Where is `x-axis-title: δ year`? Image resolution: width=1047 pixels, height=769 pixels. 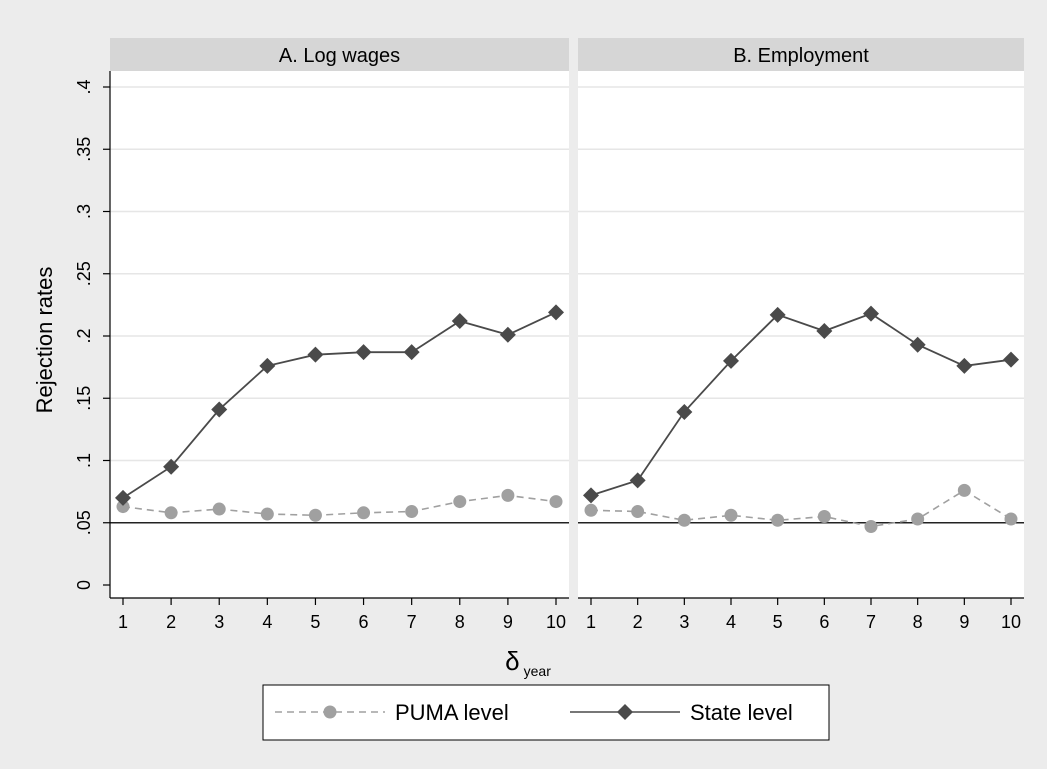
x-axis-title: δ year is located at coordinates (528, 662).